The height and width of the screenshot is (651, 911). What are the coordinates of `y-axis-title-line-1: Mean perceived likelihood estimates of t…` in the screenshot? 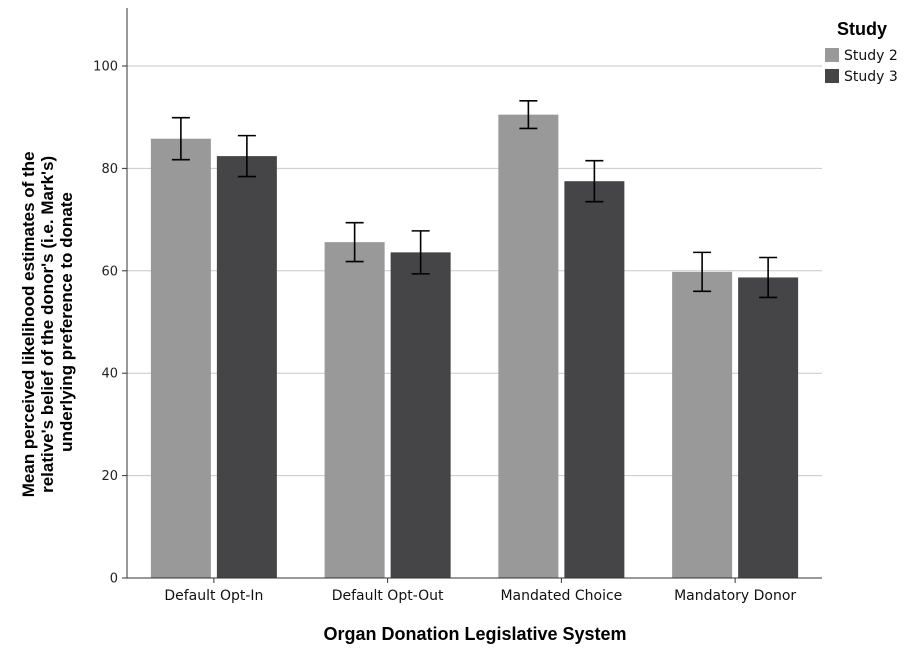 It's located at (28, 324).